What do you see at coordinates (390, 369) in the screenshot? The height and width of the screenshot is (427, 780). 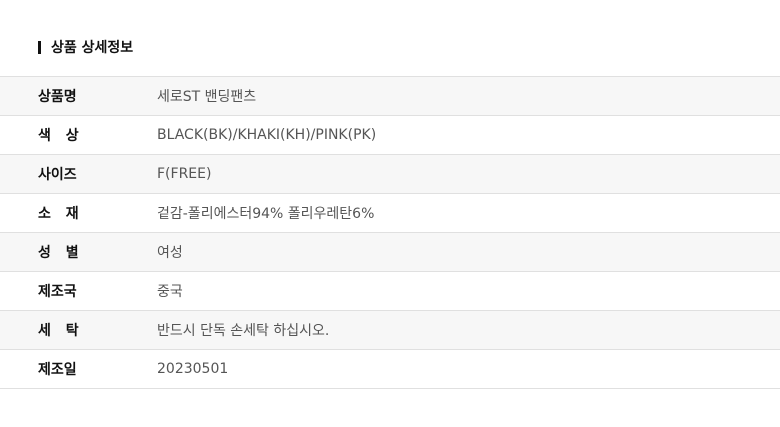 I see `table-row: 제조일 20230501` at bounding box center [390, 369].